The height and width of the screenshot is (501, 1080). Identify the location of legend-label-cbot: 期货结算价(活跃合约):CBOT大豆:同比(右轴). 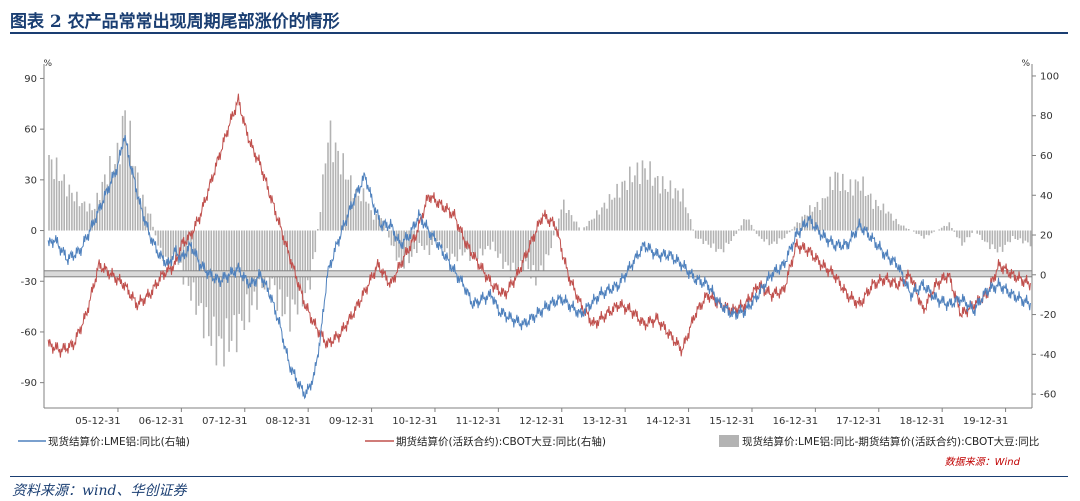
(501, 441).